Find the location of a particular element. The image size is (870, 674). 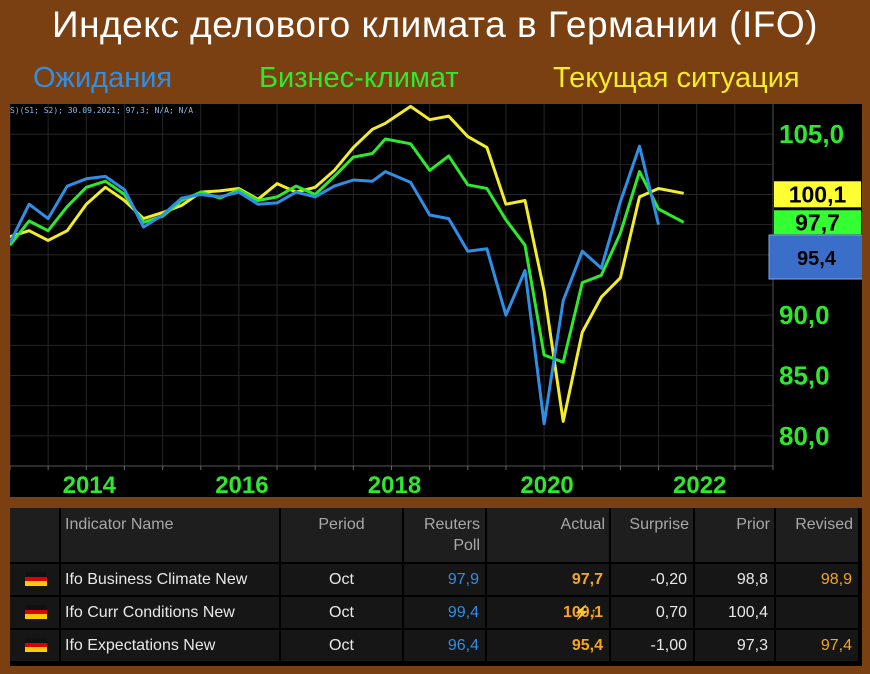

y-tick-label: 85,0 is located at coordinates (804, 376).